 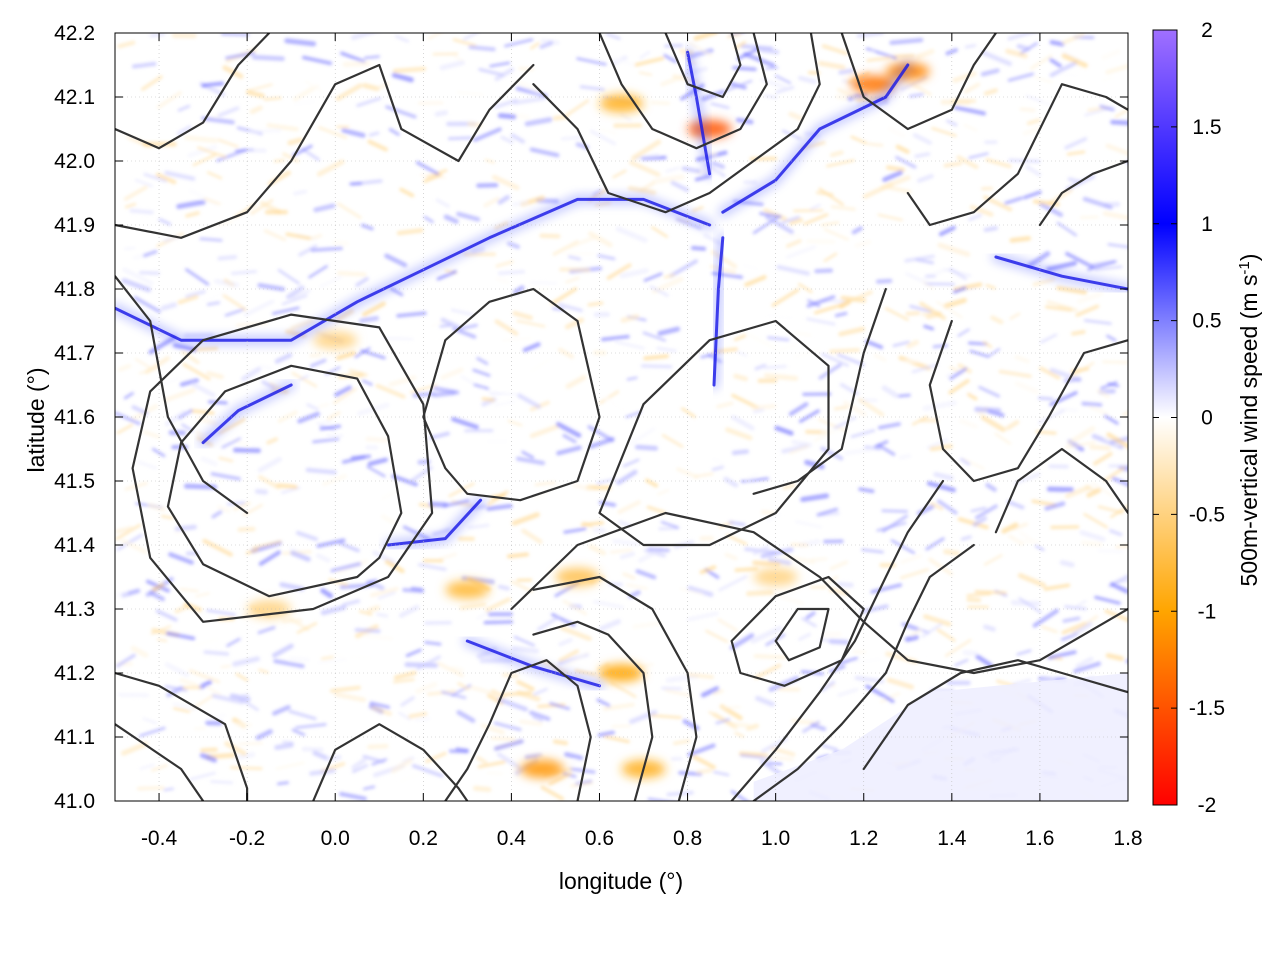 What do you see at coordinates (1127, 838) in the screenshot?
I see `x-tick-label: 1.8` at bounding box center [1127, 838].